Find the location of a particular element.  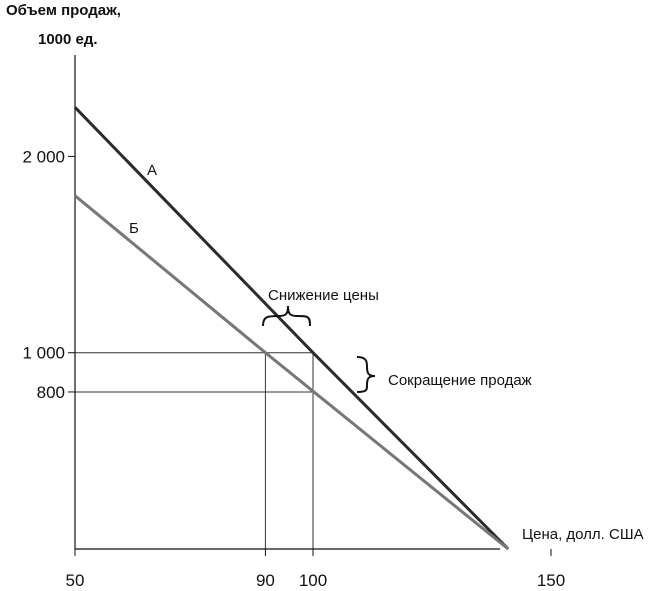

x-tick-label: 90 is located at coordinates (265, 580).